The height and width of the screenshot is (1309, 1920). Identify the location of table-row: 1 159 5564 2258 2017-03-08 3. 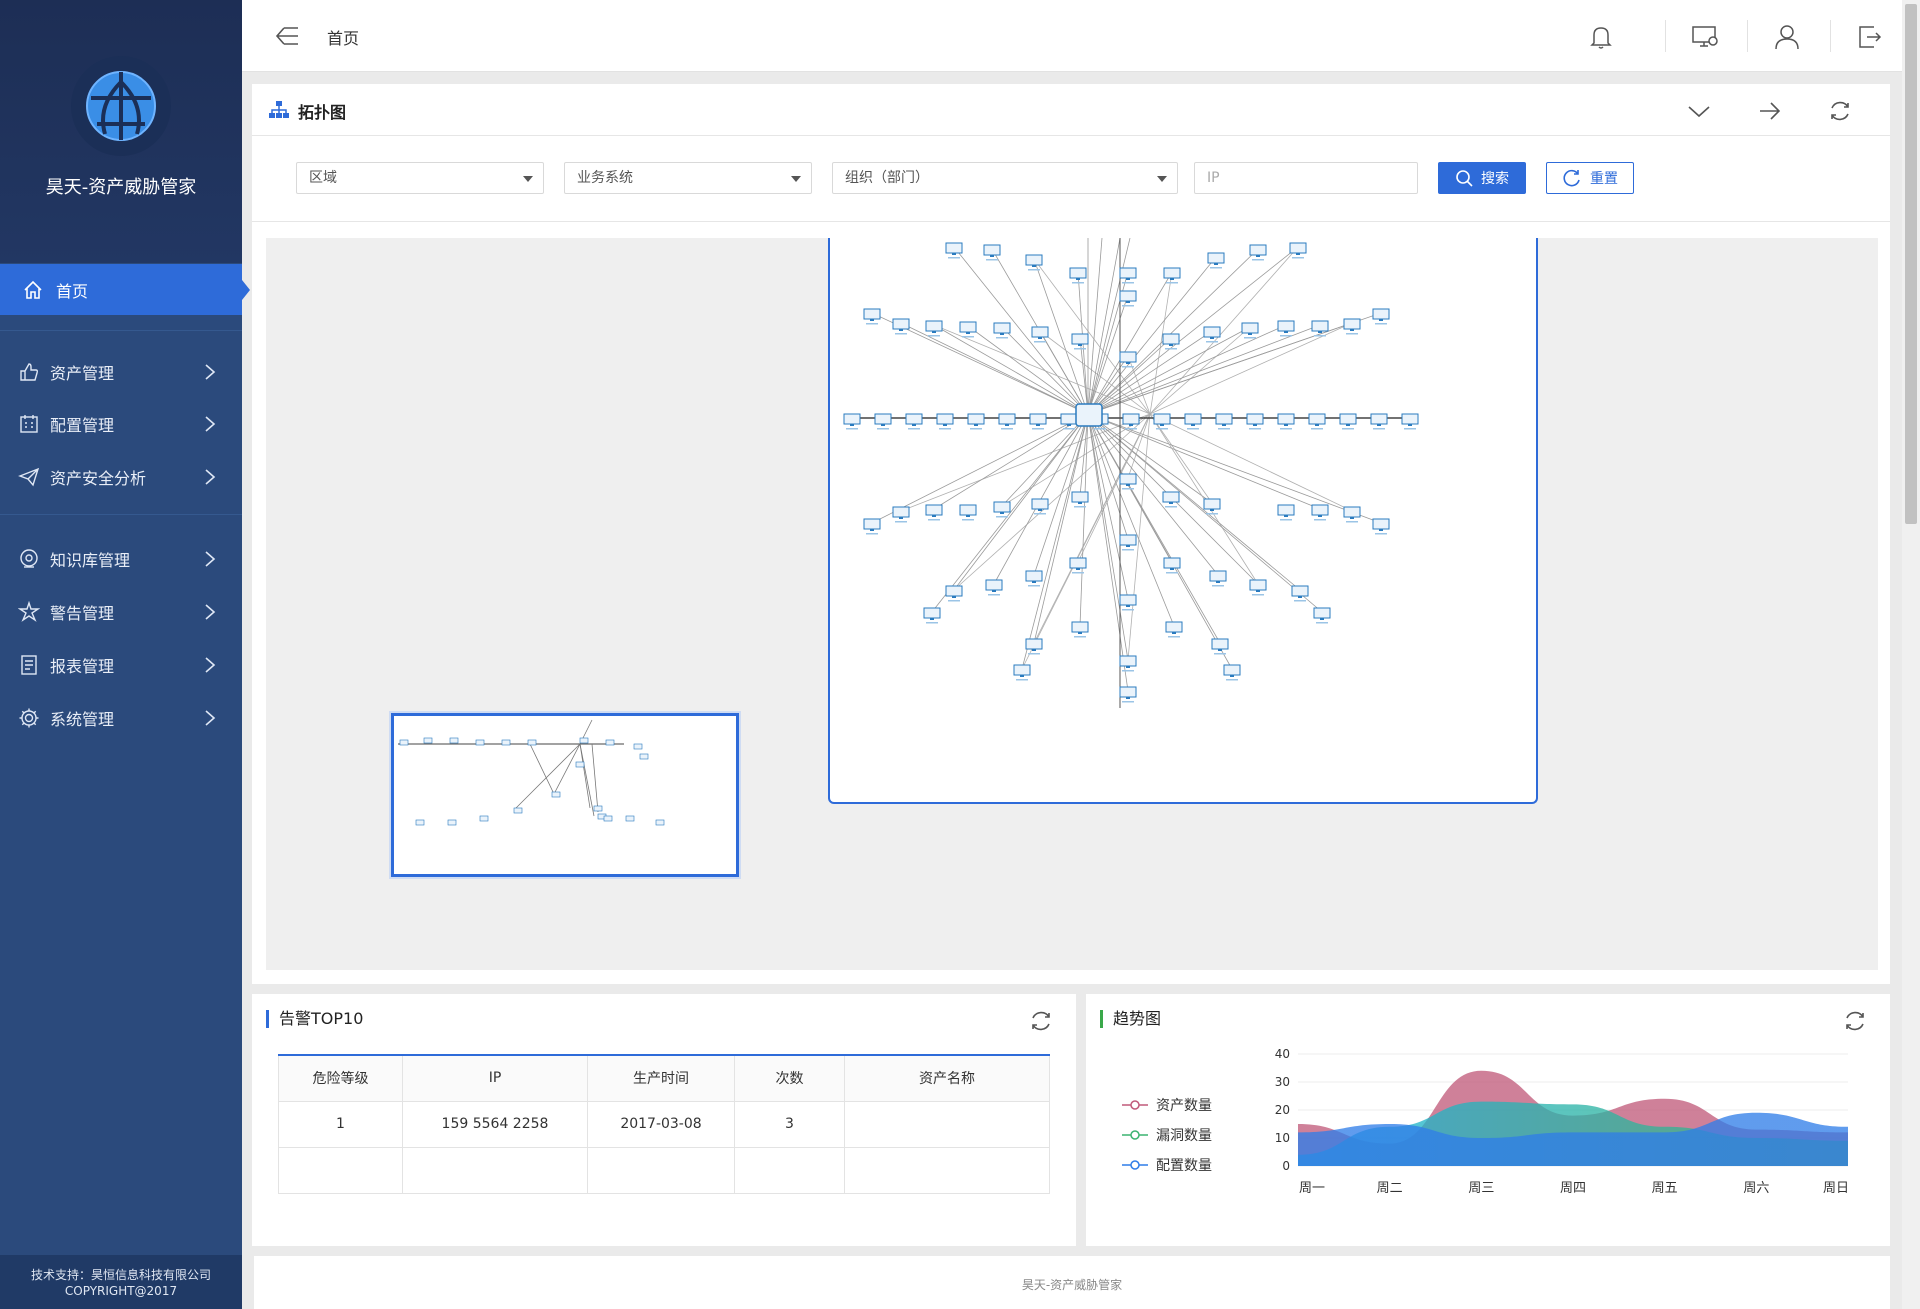
(664, 1124).